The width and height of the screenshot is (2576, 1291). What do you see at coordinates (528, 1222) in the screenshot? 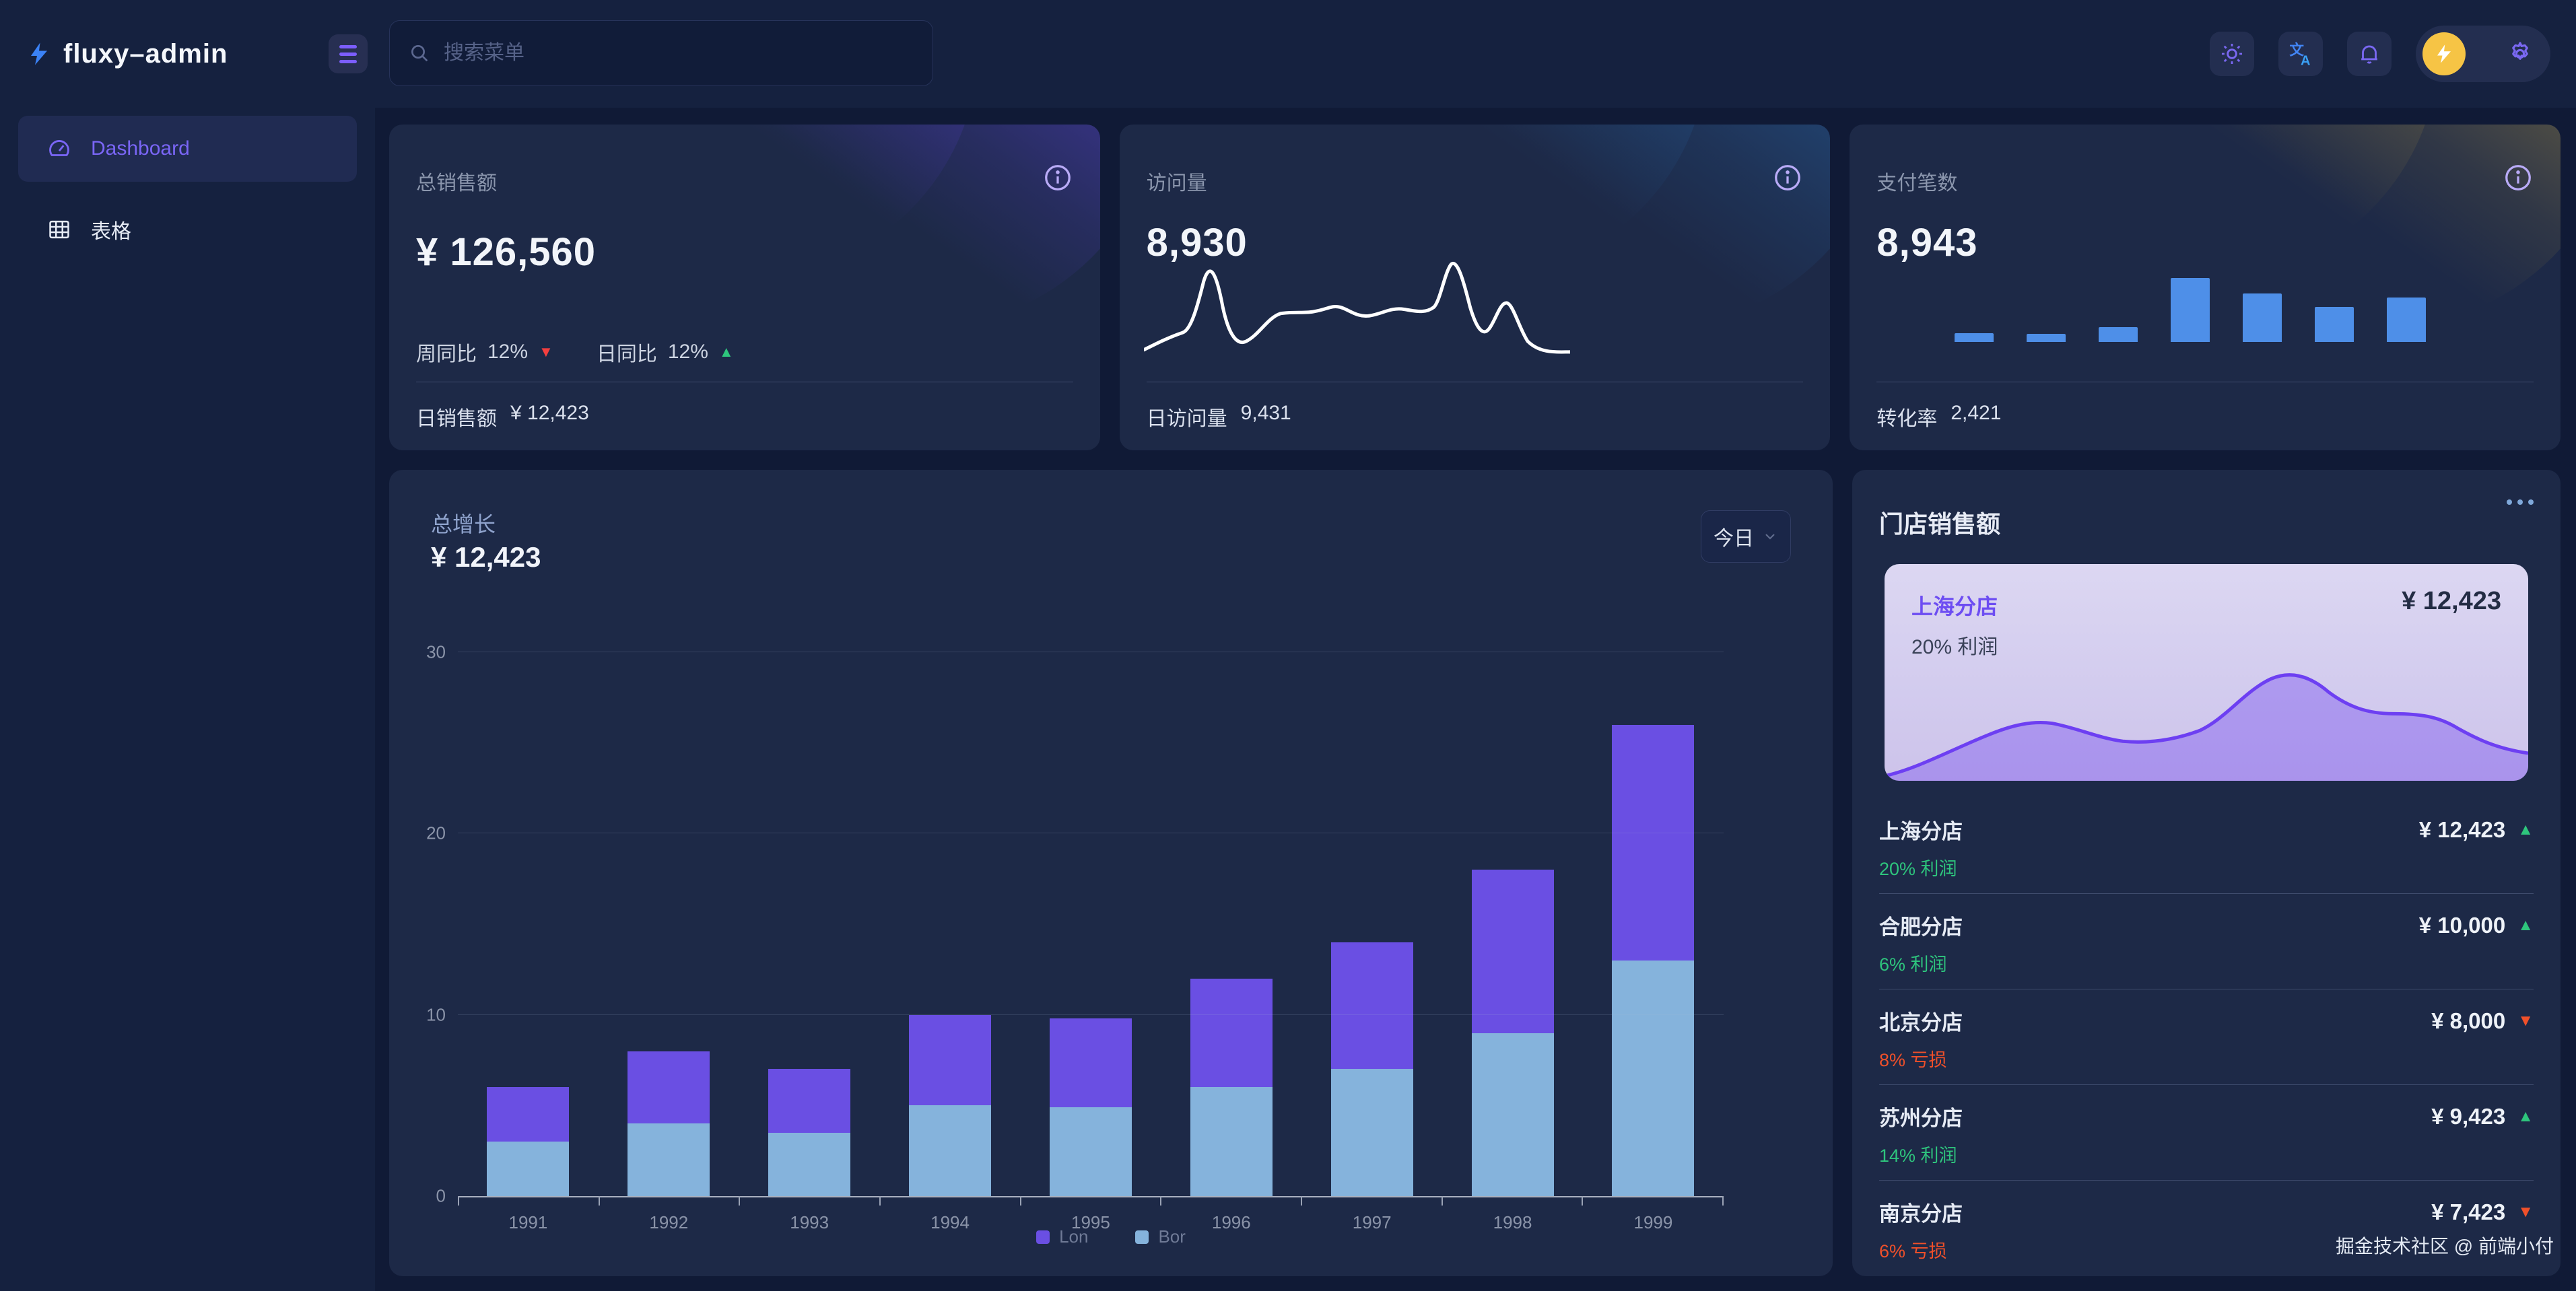
I see `x-axis-label: 1991` at bounding box center [528, 1222].